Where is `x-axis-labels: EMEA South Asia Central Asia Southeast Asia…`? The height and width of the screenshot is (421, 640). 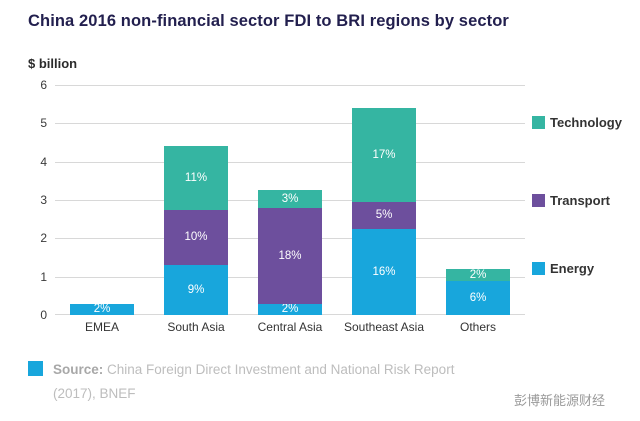
x-axis-labels: EMEA South Asia Central Asia Southeast Asia… is located at coordinates (290, 329).